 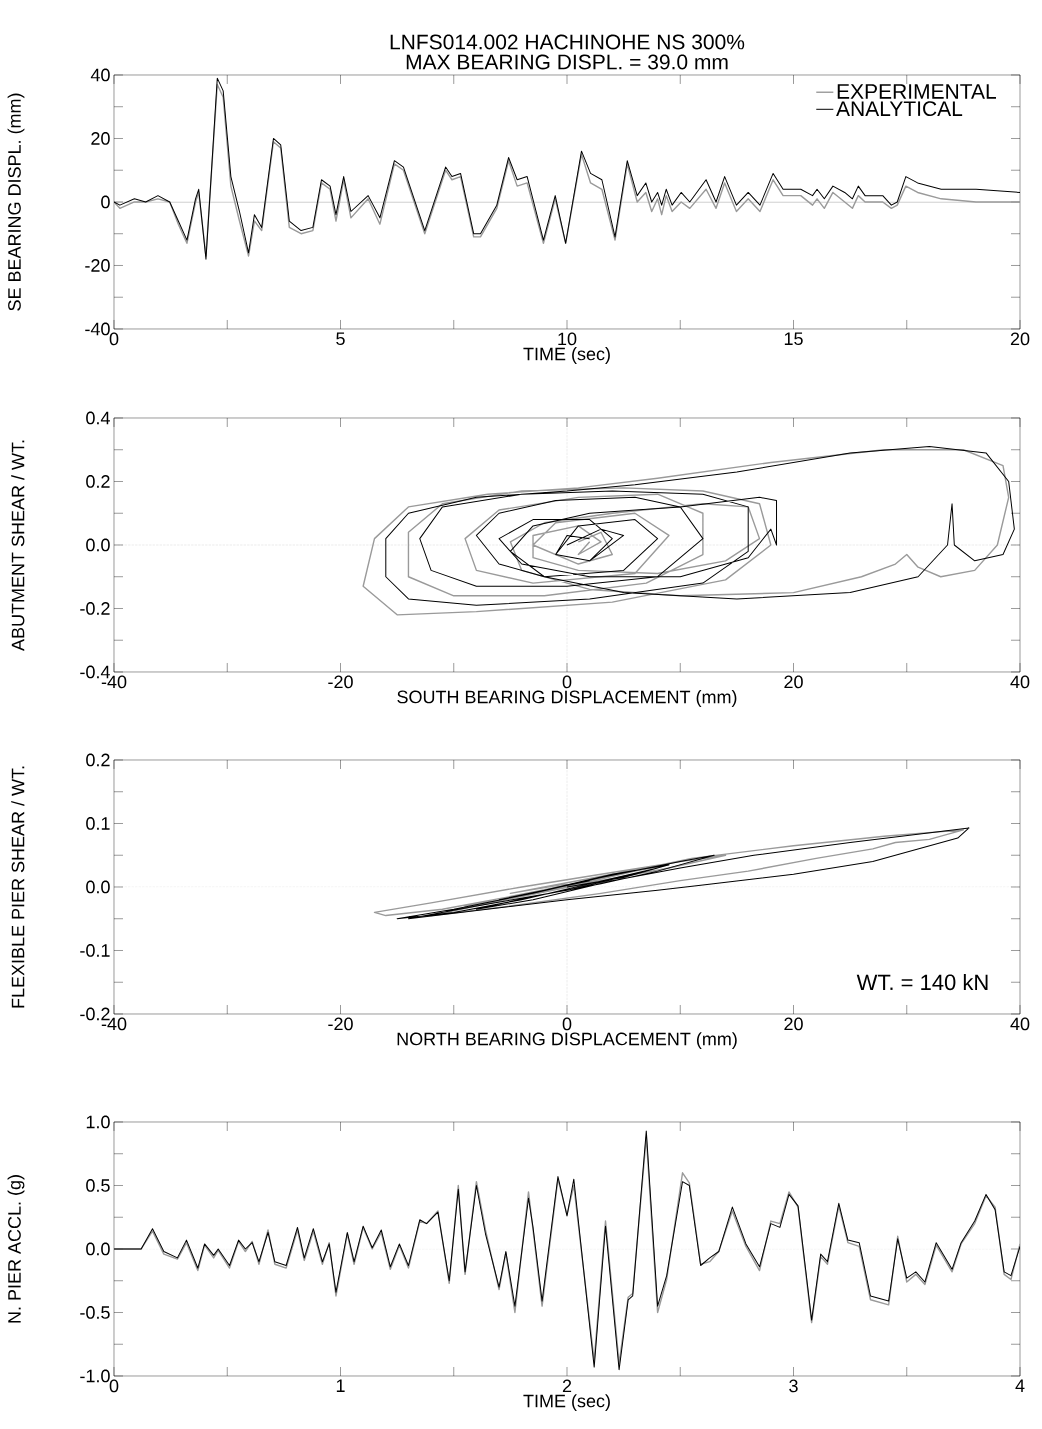 What do you see at coordinates (98, 418) in the screenshot?
I see `y-tick-label: 0.4` at bounding box center [98, 418].